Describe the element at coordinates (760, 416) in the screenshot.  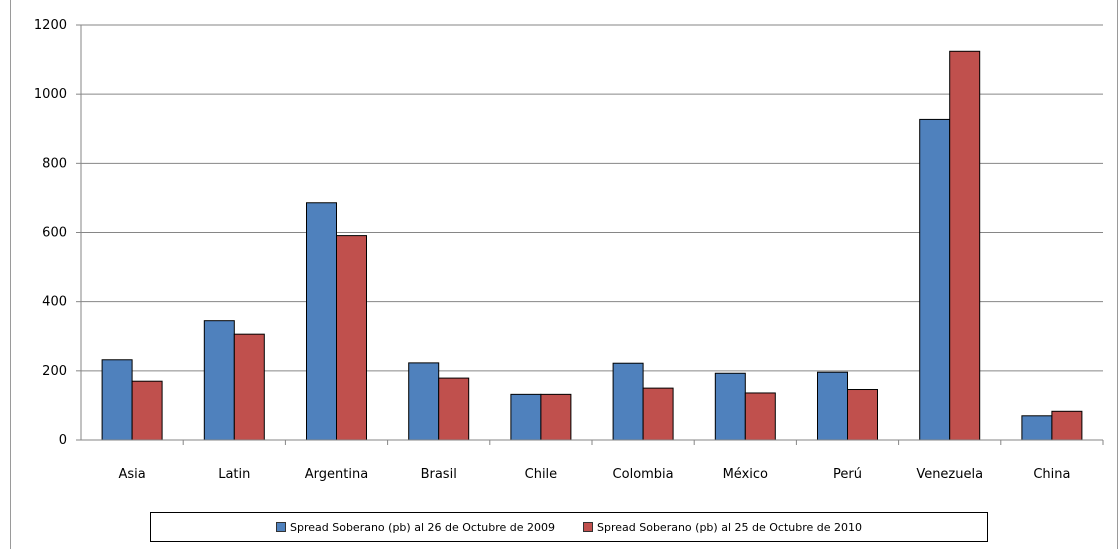
I see `bar-méxico-series-2` at that location.